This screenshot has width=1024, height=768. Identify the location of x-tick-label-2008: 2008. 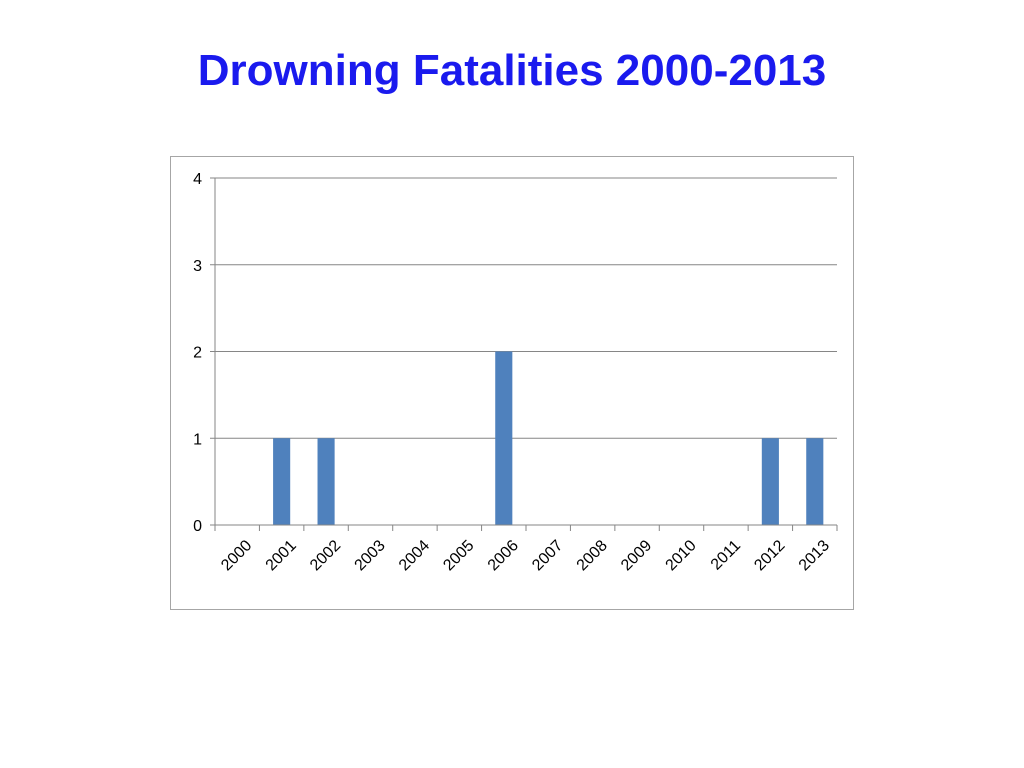
(592, 555).